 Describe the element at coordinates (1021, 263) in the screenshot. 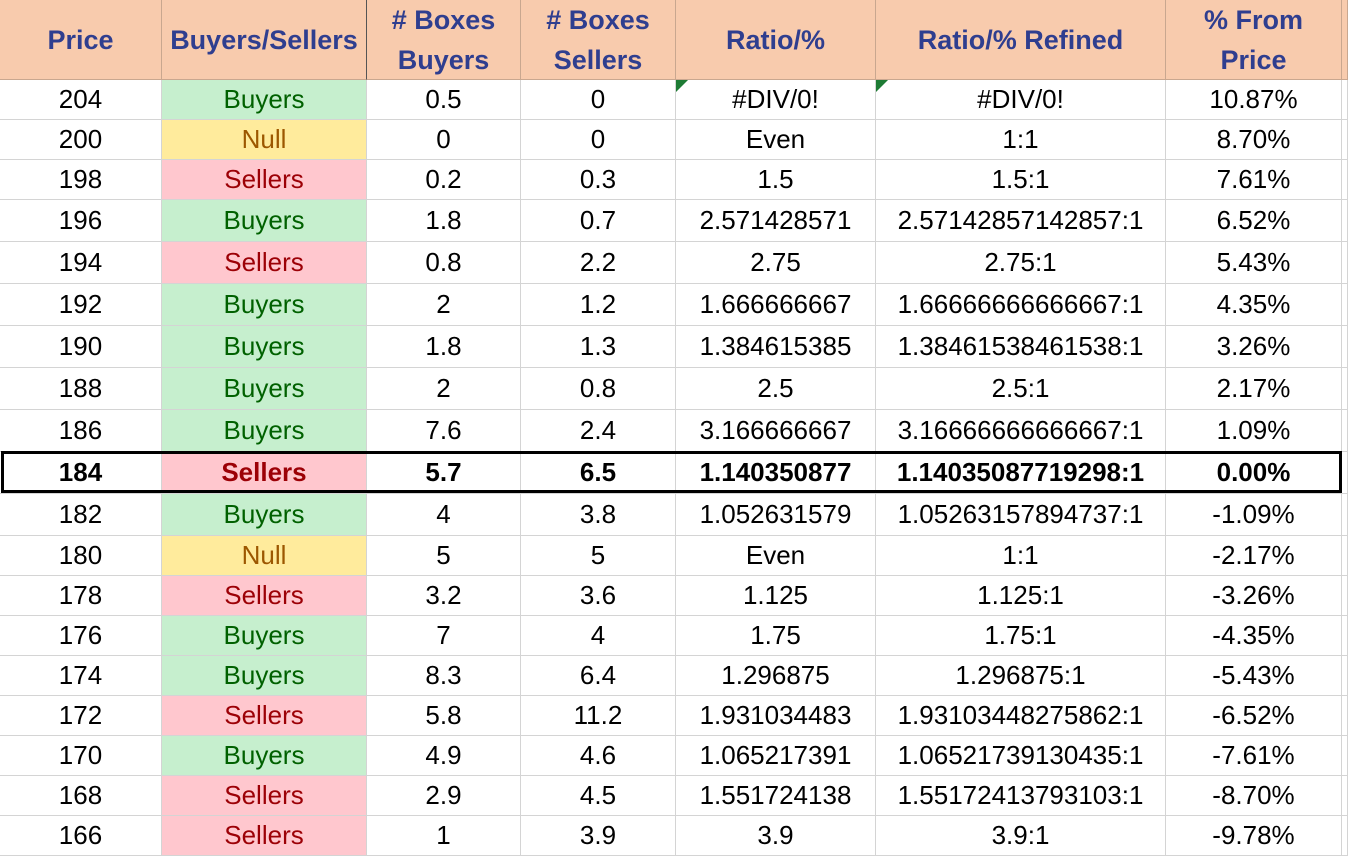

I see `ratio-refined-cell: 2.75:1` at that location.